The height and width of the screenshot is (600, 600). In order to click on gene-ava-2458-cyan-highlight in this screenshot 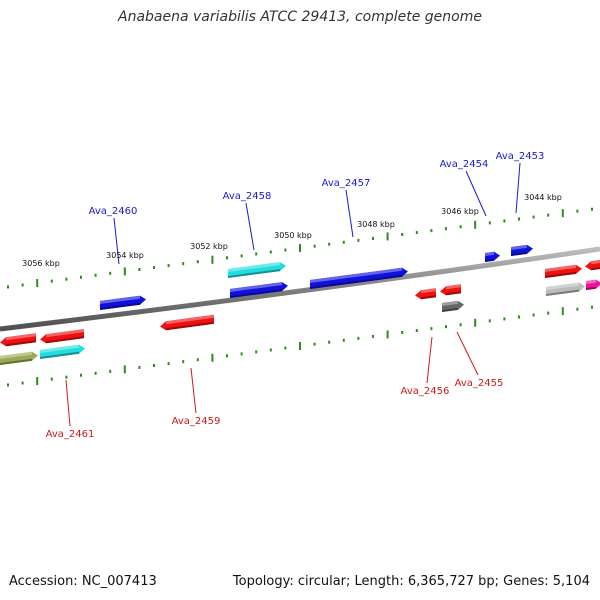, I will do `click(254, 267)`.